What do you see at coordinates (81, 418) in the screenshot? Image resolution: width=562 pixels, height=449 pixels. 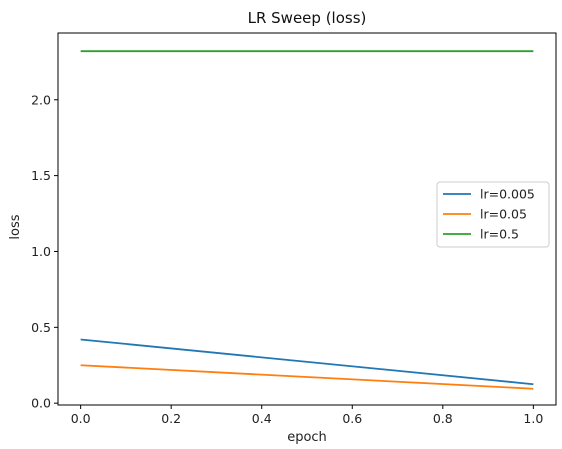 I see `x-tick-label: 0.0` at bounding box center [81, 418].